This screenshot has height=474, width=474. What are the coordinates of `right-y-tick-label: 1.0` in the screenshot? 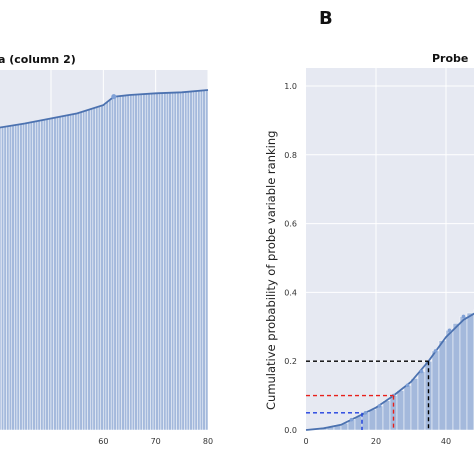 It's located at (290, 86).